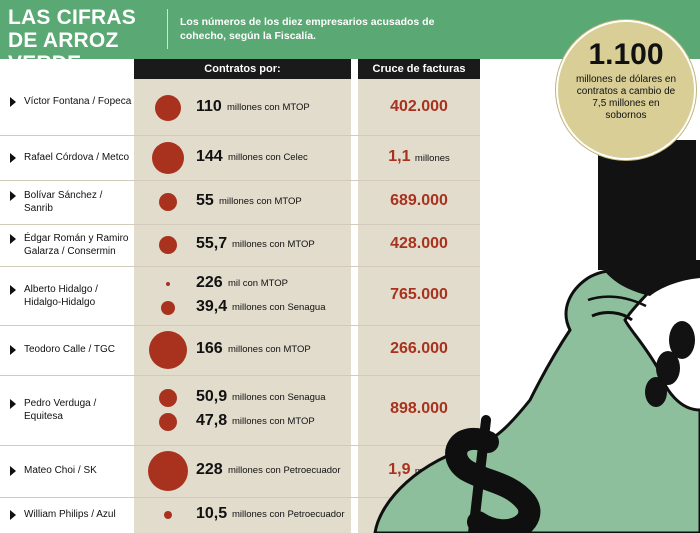  I want to click on invoice-total: 428.000, so click(419, 244).